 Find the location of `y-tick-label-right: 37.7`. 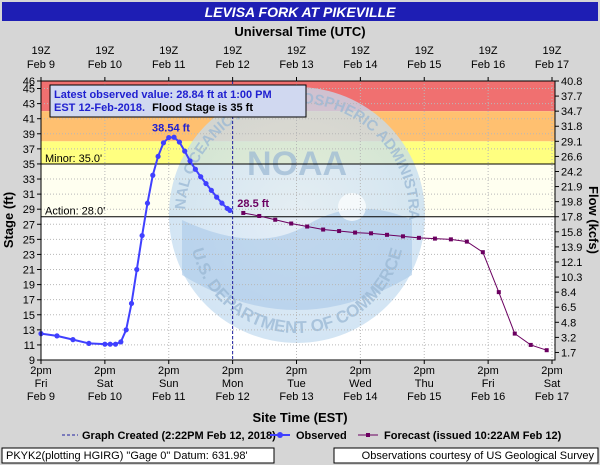

y-tick-label-right: 37.7 is located at coordinates (571, 97).